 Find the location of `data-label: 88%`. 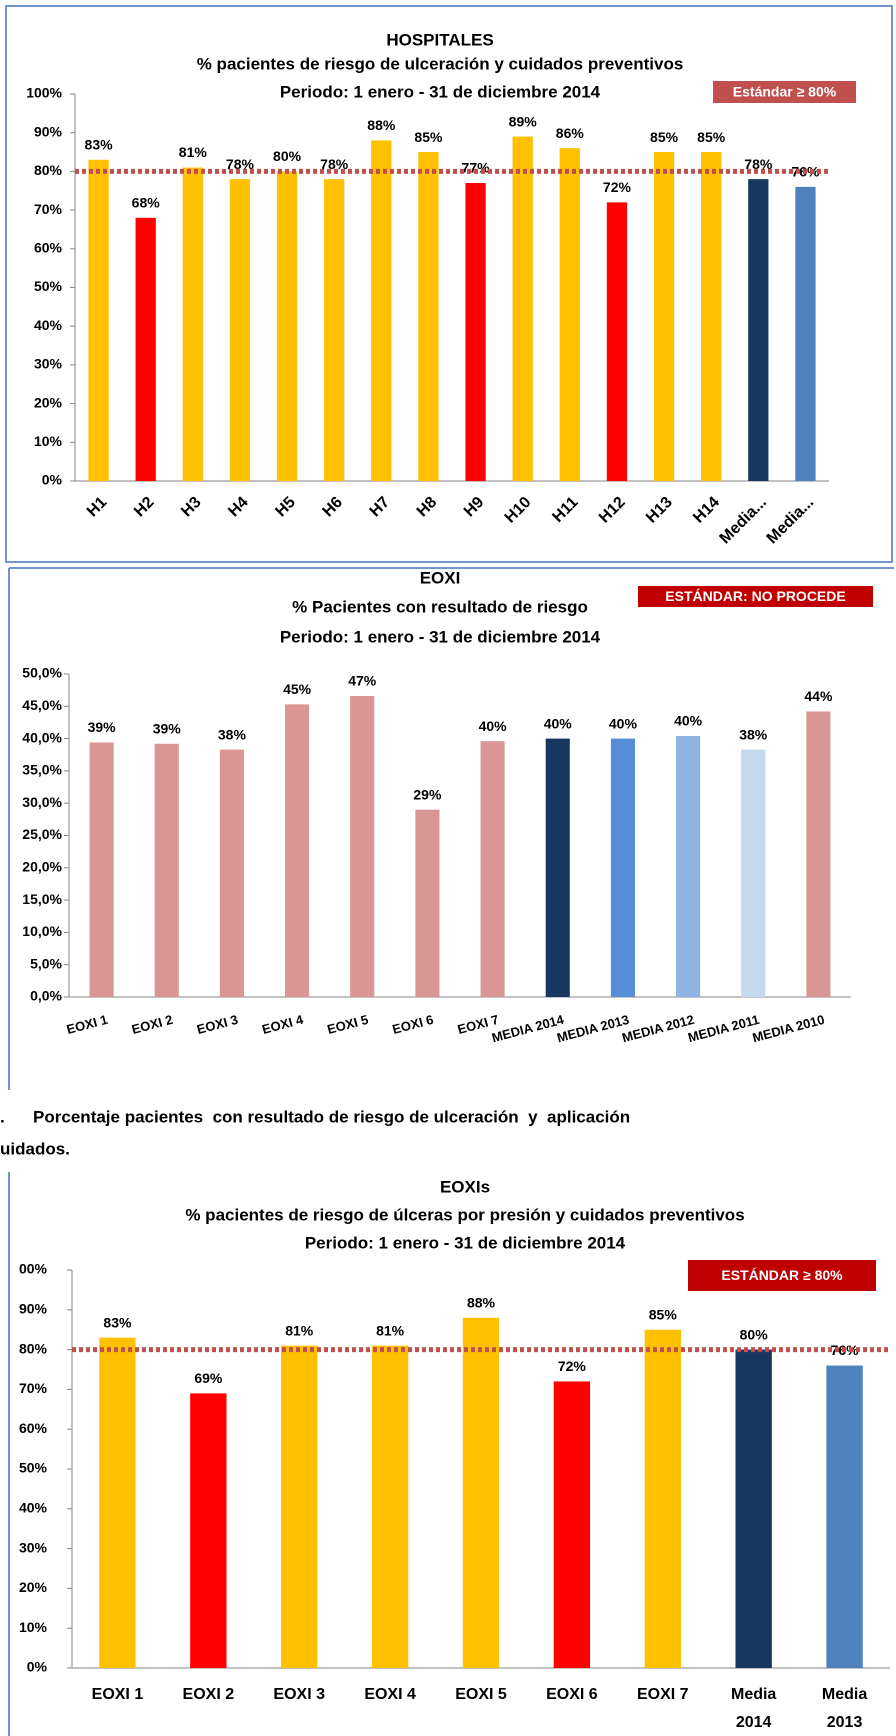

data-label: 88% is located at coordinates (381, 125).